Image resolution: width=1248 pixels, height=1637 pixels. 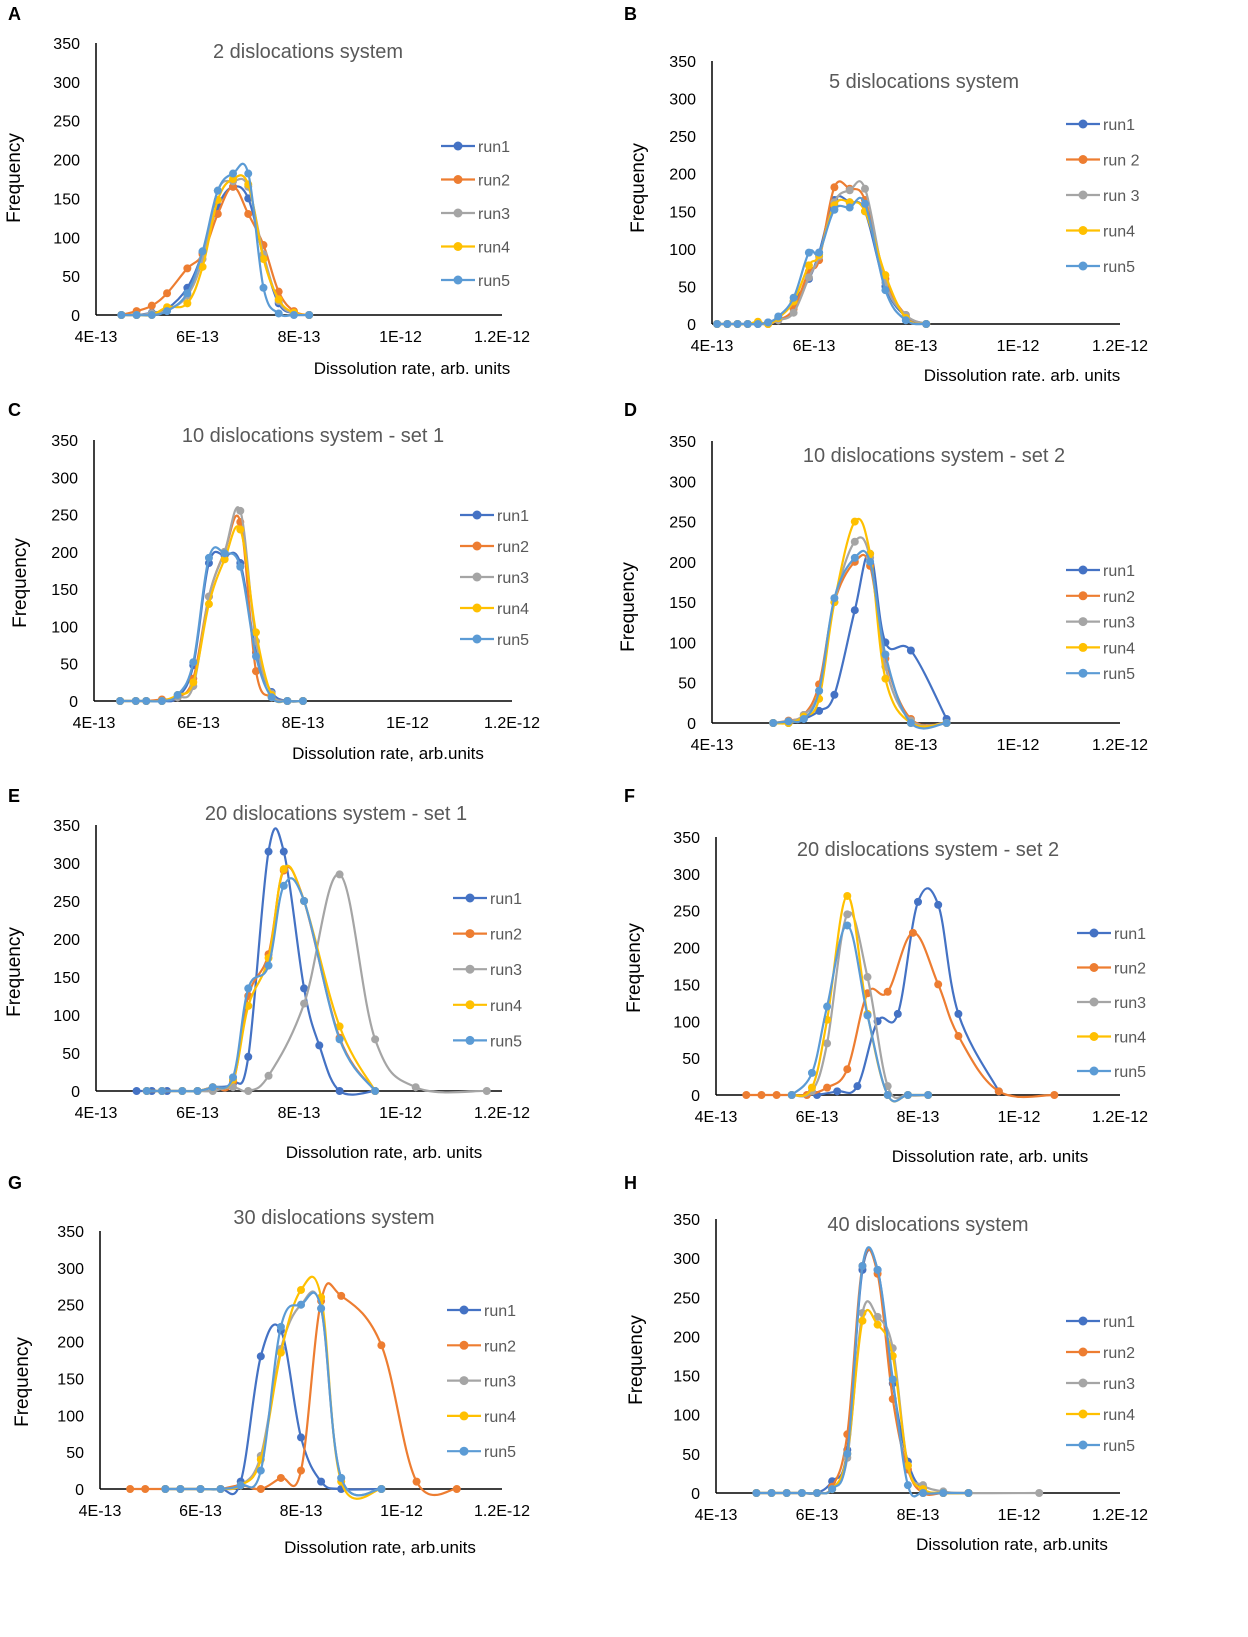 What do you see at coordinates (1100, 1322) in the screenshot?
I see `legend-item: run1` at bounding box center [1100, 1322].